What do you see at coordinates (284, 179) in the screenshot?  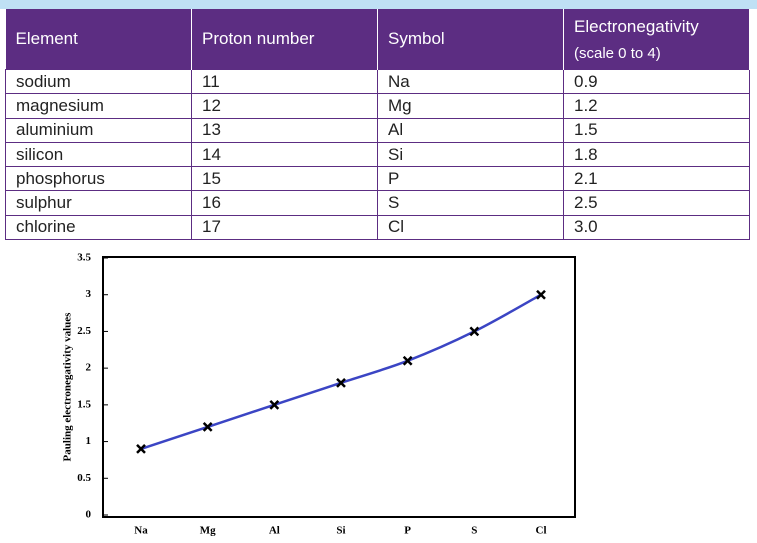 I see `table-cell: 15` at bounding box center [284, 179].